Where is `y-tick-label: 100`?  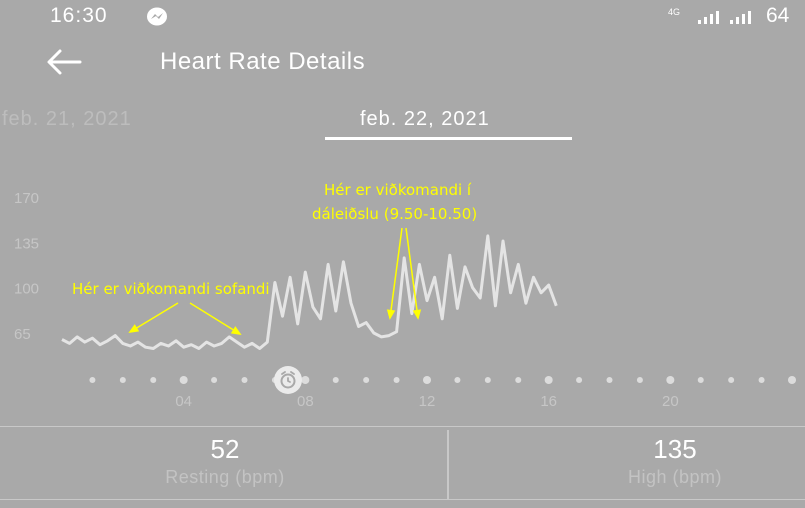 y-tick-label: 100 is located at coordinates (26, 289).